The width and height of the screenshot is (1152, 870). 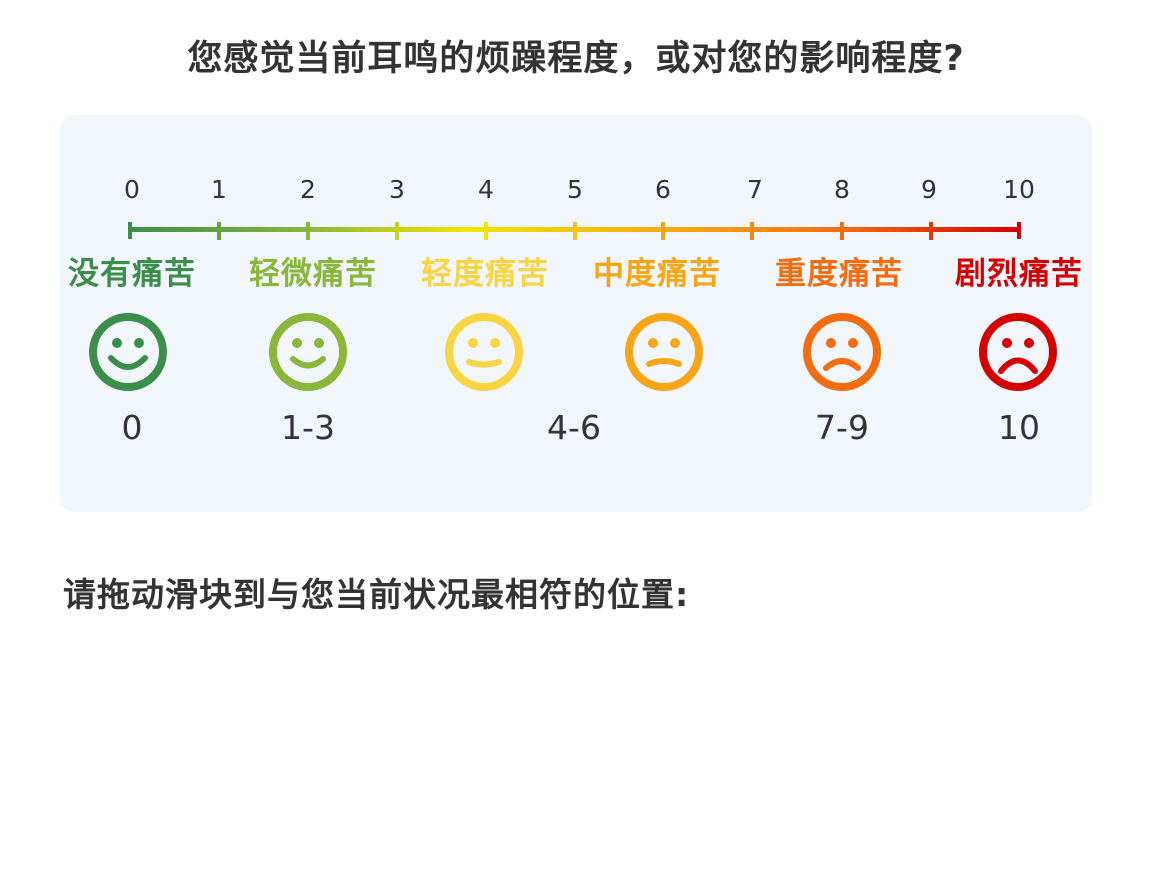 I want to click on tick-number-5: 5, so click(x=575, y=189).